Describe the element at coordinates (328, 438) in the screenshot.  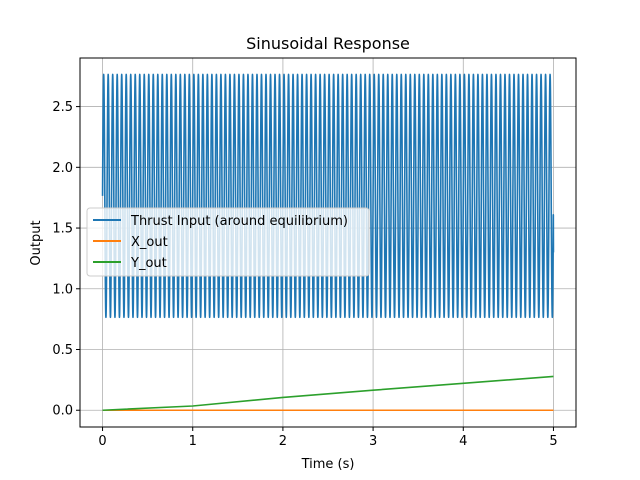
I see `x-axis: 0 1 2 3 4 5` at that location.